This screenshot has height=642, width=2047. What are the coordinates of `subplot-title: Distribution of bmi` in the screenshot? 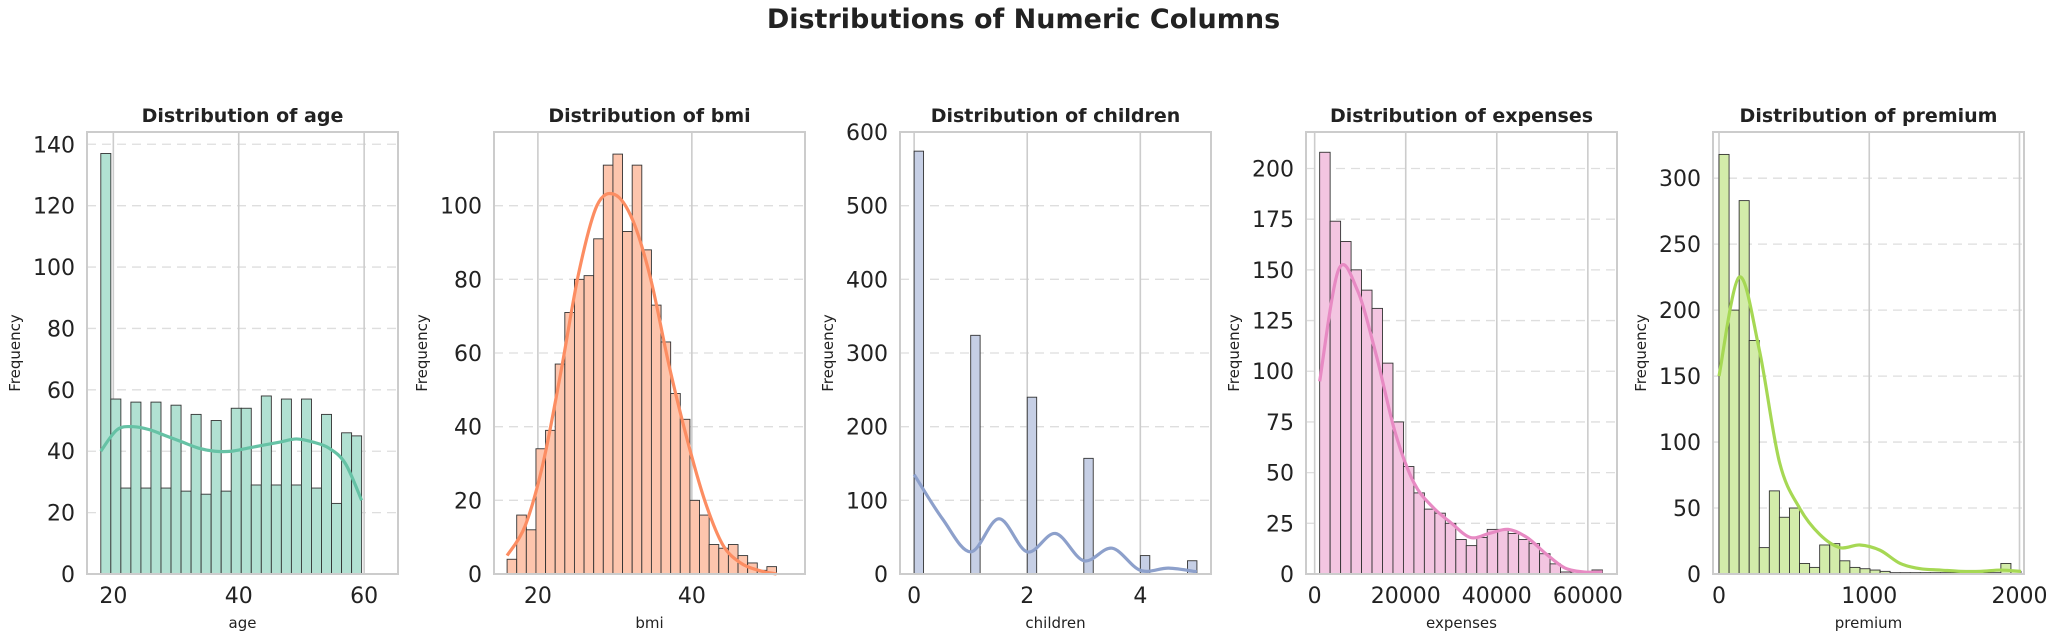 It's located at (649, 116).